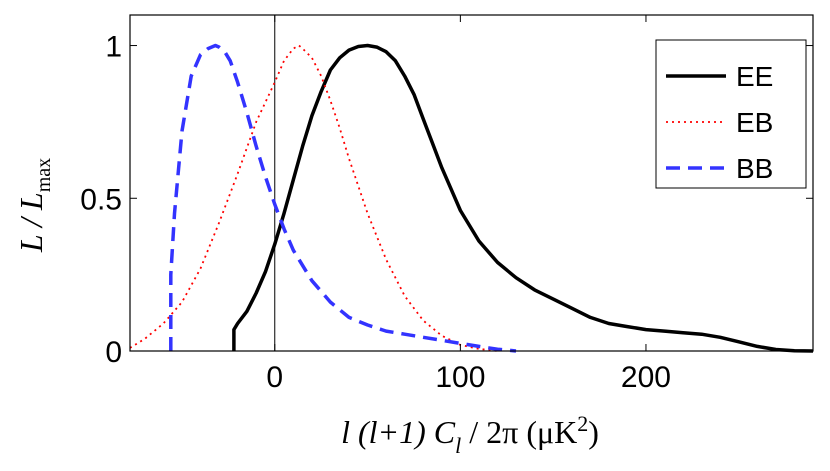 This screenshot has height=471, width=830. Describe the element at coordinates (460, 377) in the screenshot. I see `x-tick-label: 100` at that location.